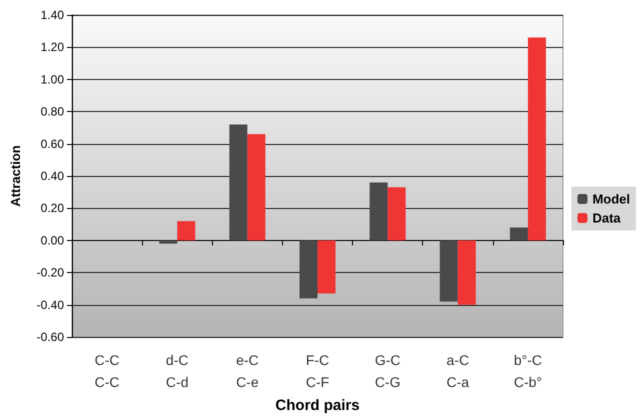  I want to click on y-tick-label: 0.00, so click(52, 240).